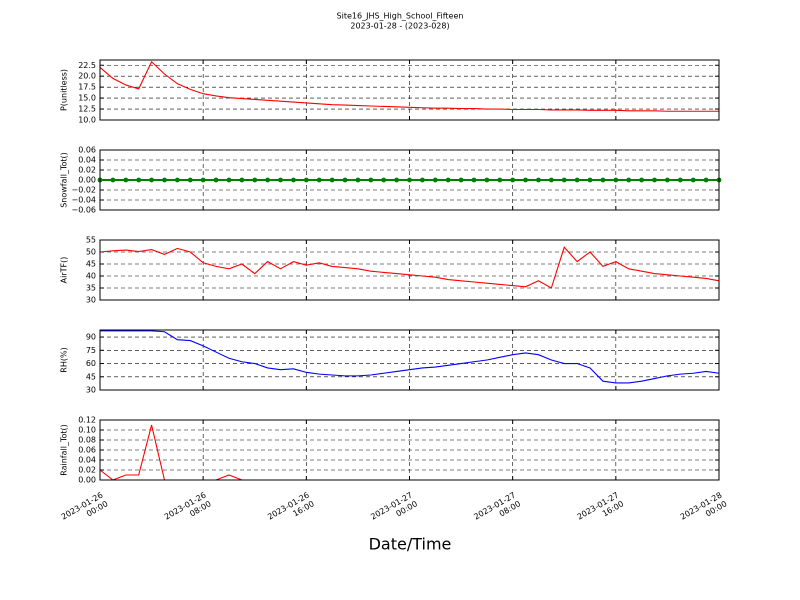 Image resolution: width=800 pixels, height=600 pixels. What do you see at coordinates (91, 288) in the screenshot?
I see `y-tick-label: 35` at bounding box center [91, 288].